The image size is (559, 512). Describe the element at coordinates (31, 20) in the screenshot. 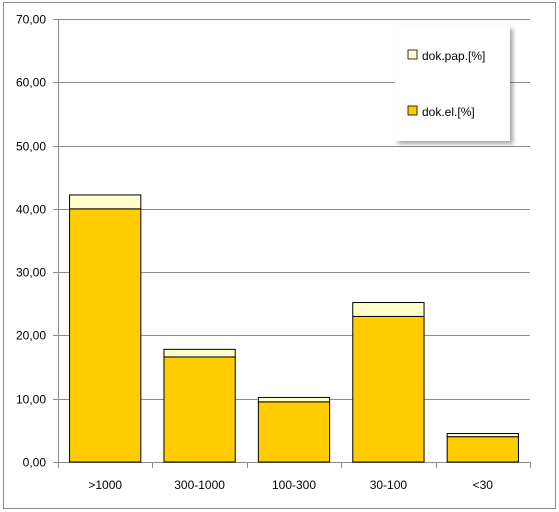

I see `y-tick-label: 70,00` at that location.